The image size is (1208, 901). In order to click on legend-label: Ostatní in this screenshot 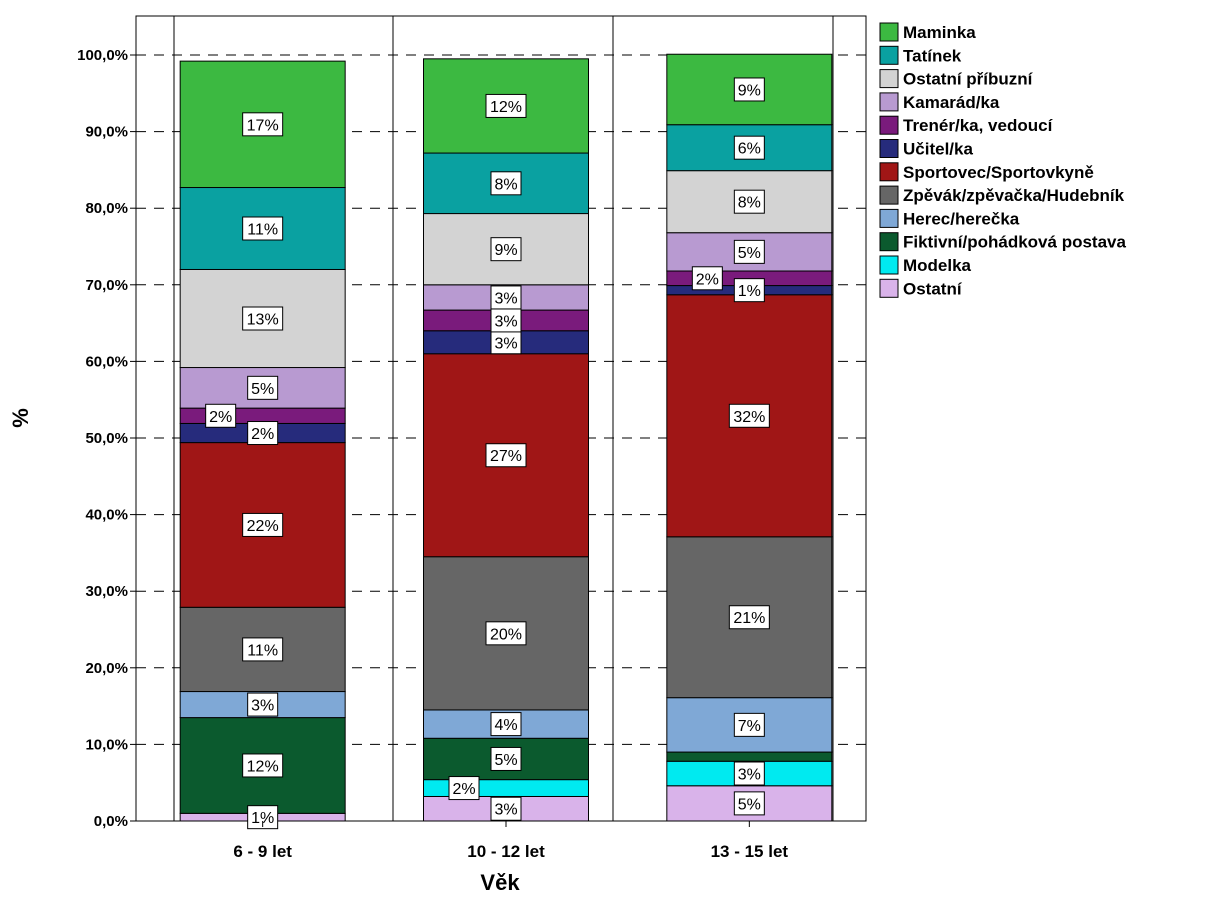, I will do `click(933, 288)`.